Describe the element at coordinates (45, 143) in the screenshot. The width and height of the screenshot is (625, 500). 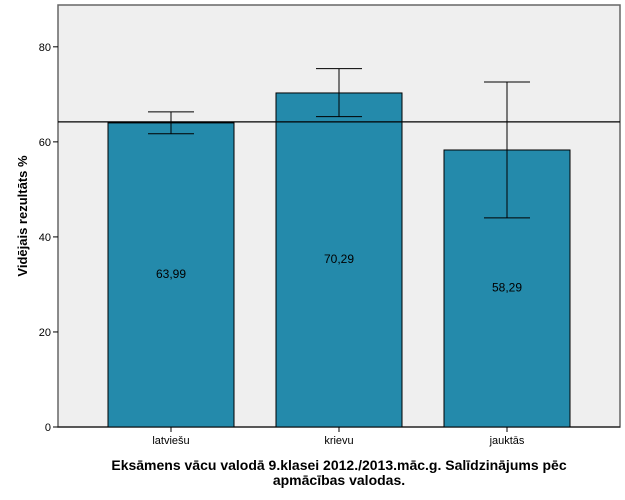
I see `y-tick-label-3: 60` at that location.